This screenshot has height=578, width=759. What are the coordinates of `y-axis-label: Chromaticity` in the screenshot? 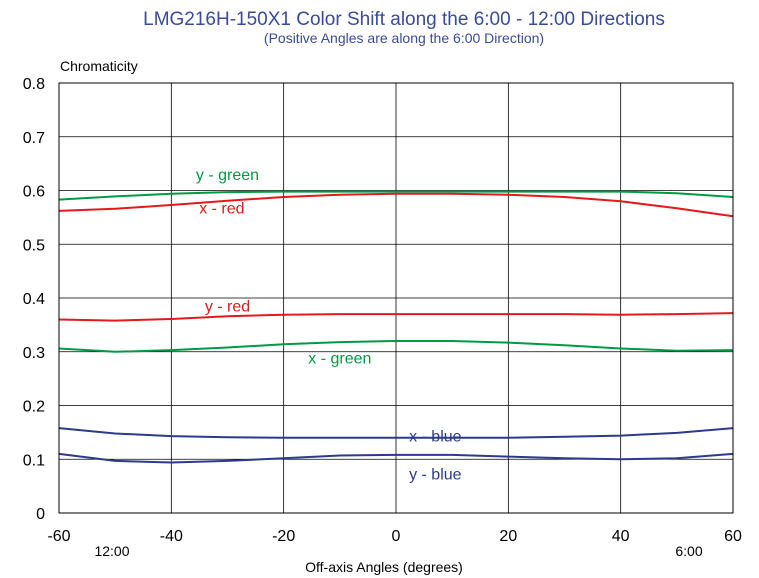 It's located at (99, 66).